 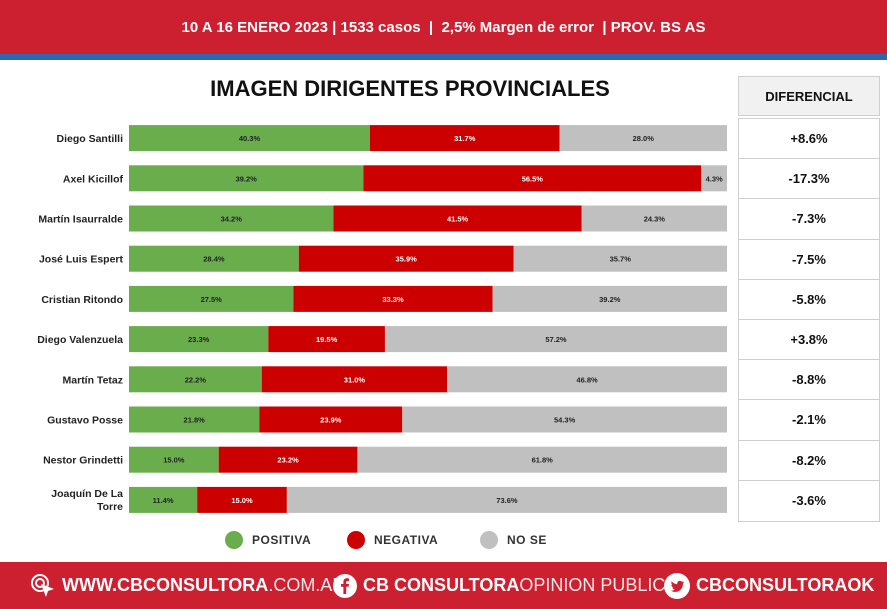 I want to click on data-label: 57.2%, so click(x=556, y=339).